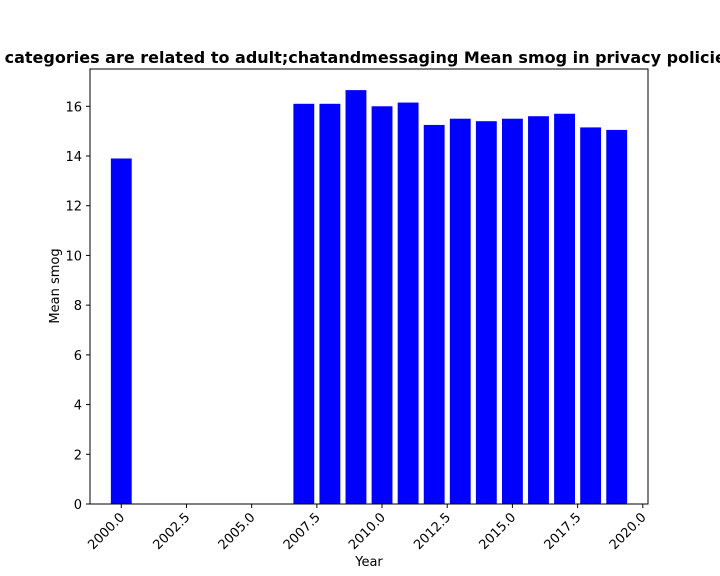 The width and height of the screenshot is (720, 576). I want to click on y-tick-label: 8, so click(78, 306).